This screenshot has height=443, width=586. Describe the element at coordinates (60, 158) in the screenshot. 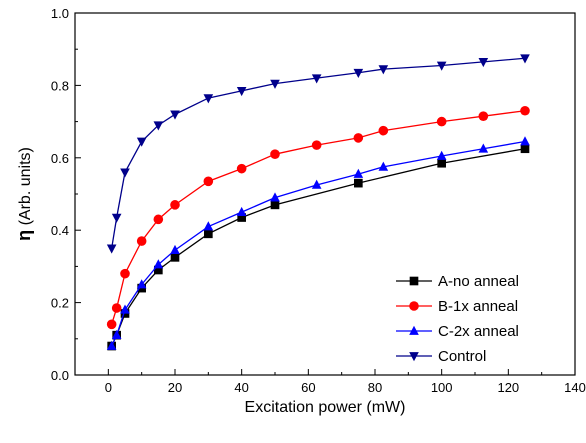

I see `y-tick-label: 0.6` at that location.